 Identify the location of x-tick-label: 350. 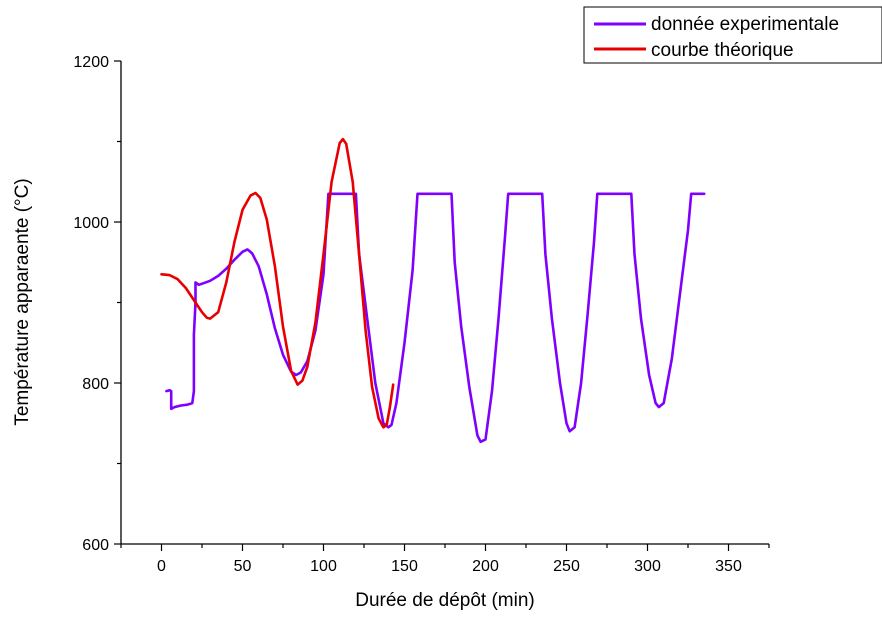
(728, 566).